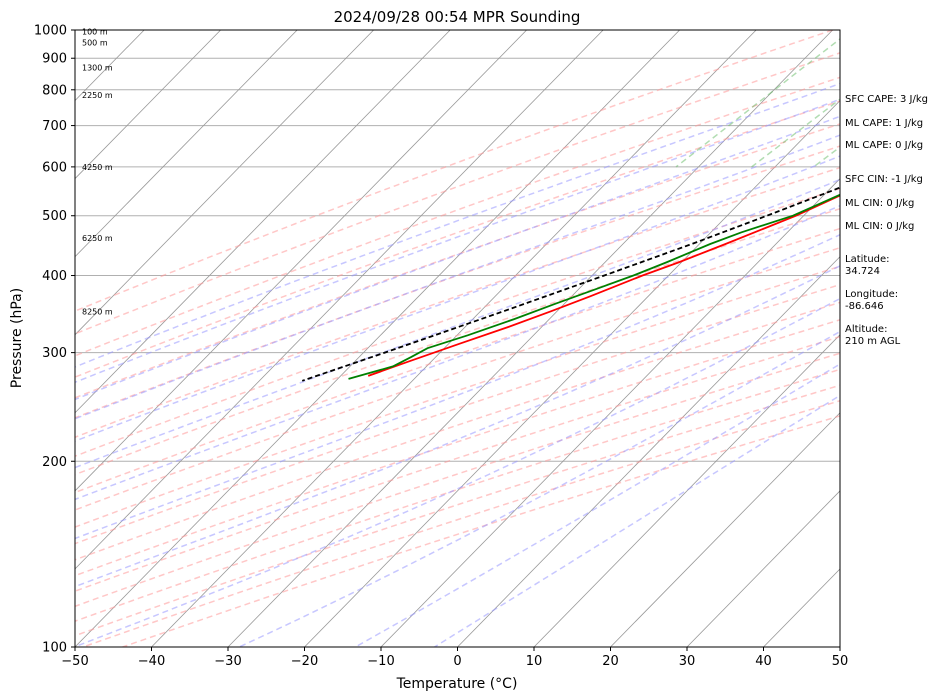 The image size is (947, 700). Describe the element at coordinates (457, 17) in the screenshot. I see `chart-title: 2024/09/28 00:54 MPR Sounding` at that location.